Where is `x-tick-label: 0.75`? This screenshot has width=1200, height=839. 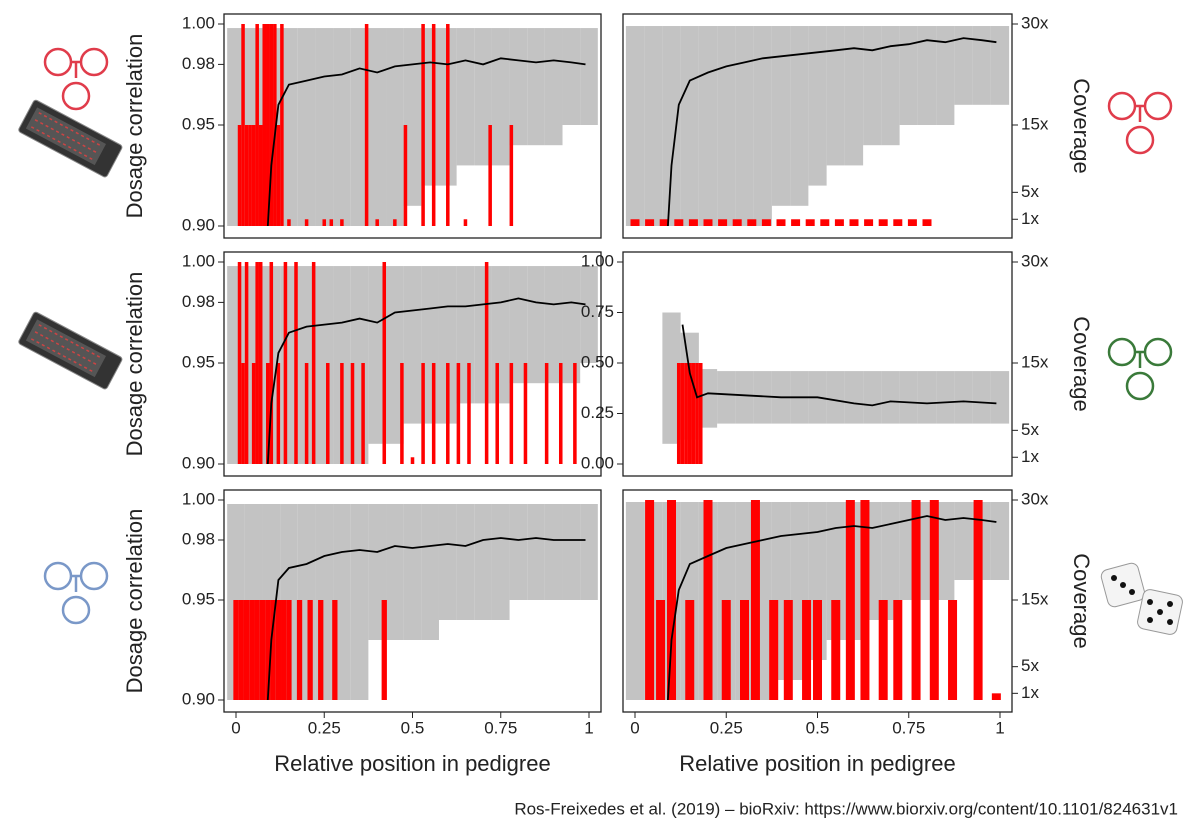
x-tick-label: 0.75 is located at coordinates (500, 727).